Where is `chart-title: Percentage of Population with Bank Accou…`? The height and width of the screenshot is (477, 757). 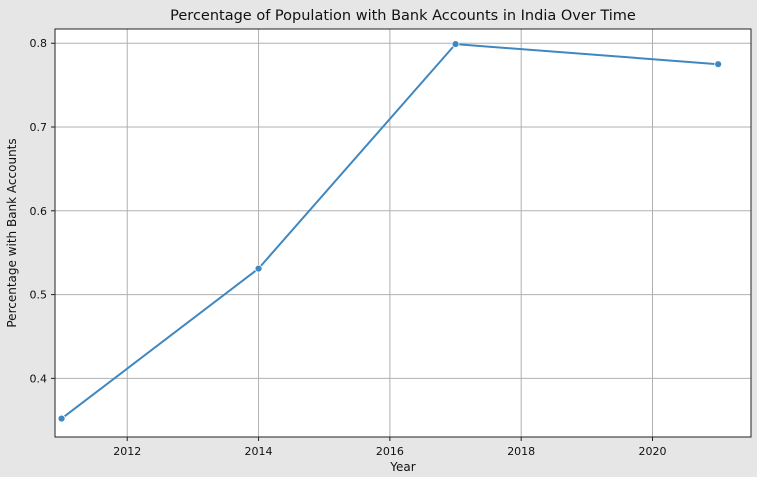
chart-title: Percentage of Population with Bank Accou… is located at coordinates (403, 16).